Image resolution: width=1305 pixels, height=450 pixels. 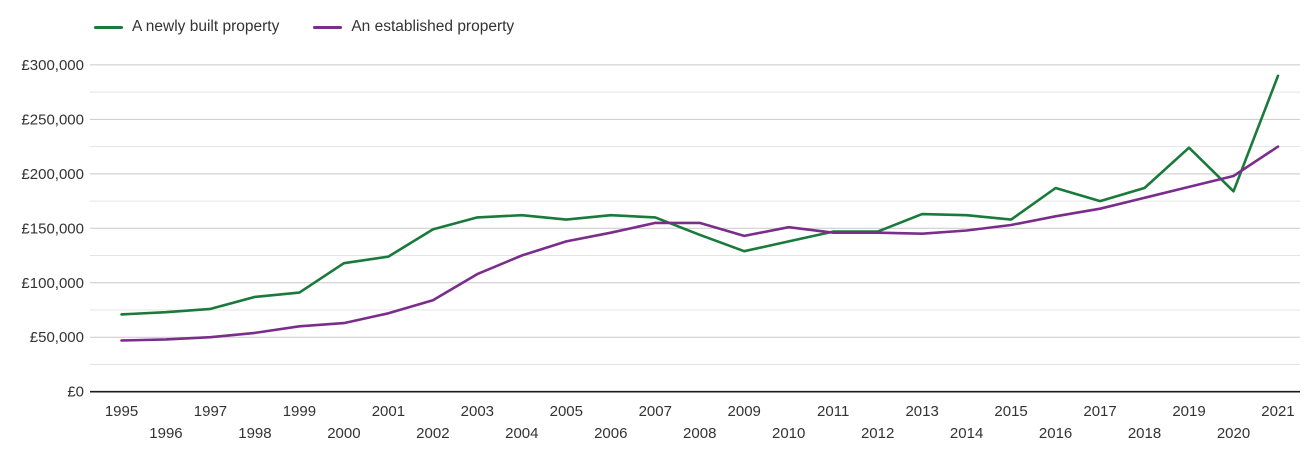 I want to click on x-tick-label: 2008, so click(x=699, y=433).